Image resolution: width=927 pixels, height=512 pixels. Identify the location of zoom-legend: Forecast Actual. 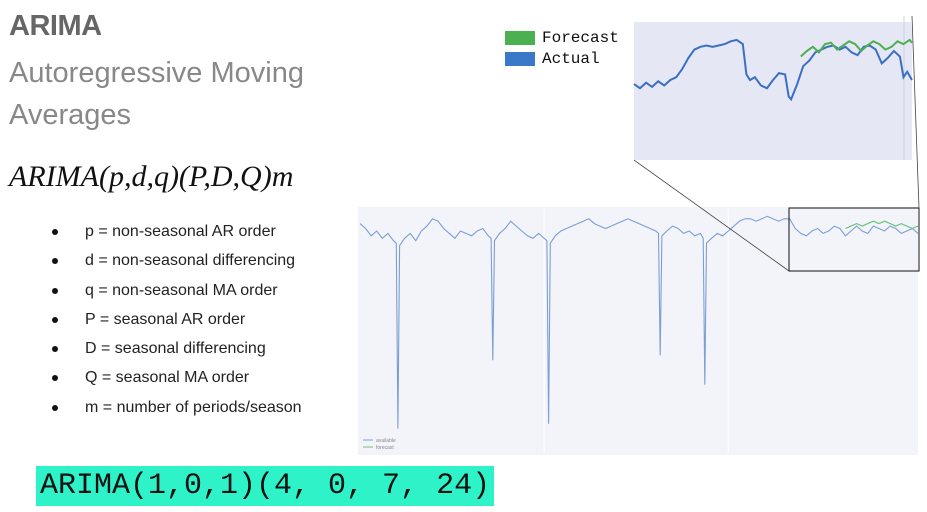
(562, 48).